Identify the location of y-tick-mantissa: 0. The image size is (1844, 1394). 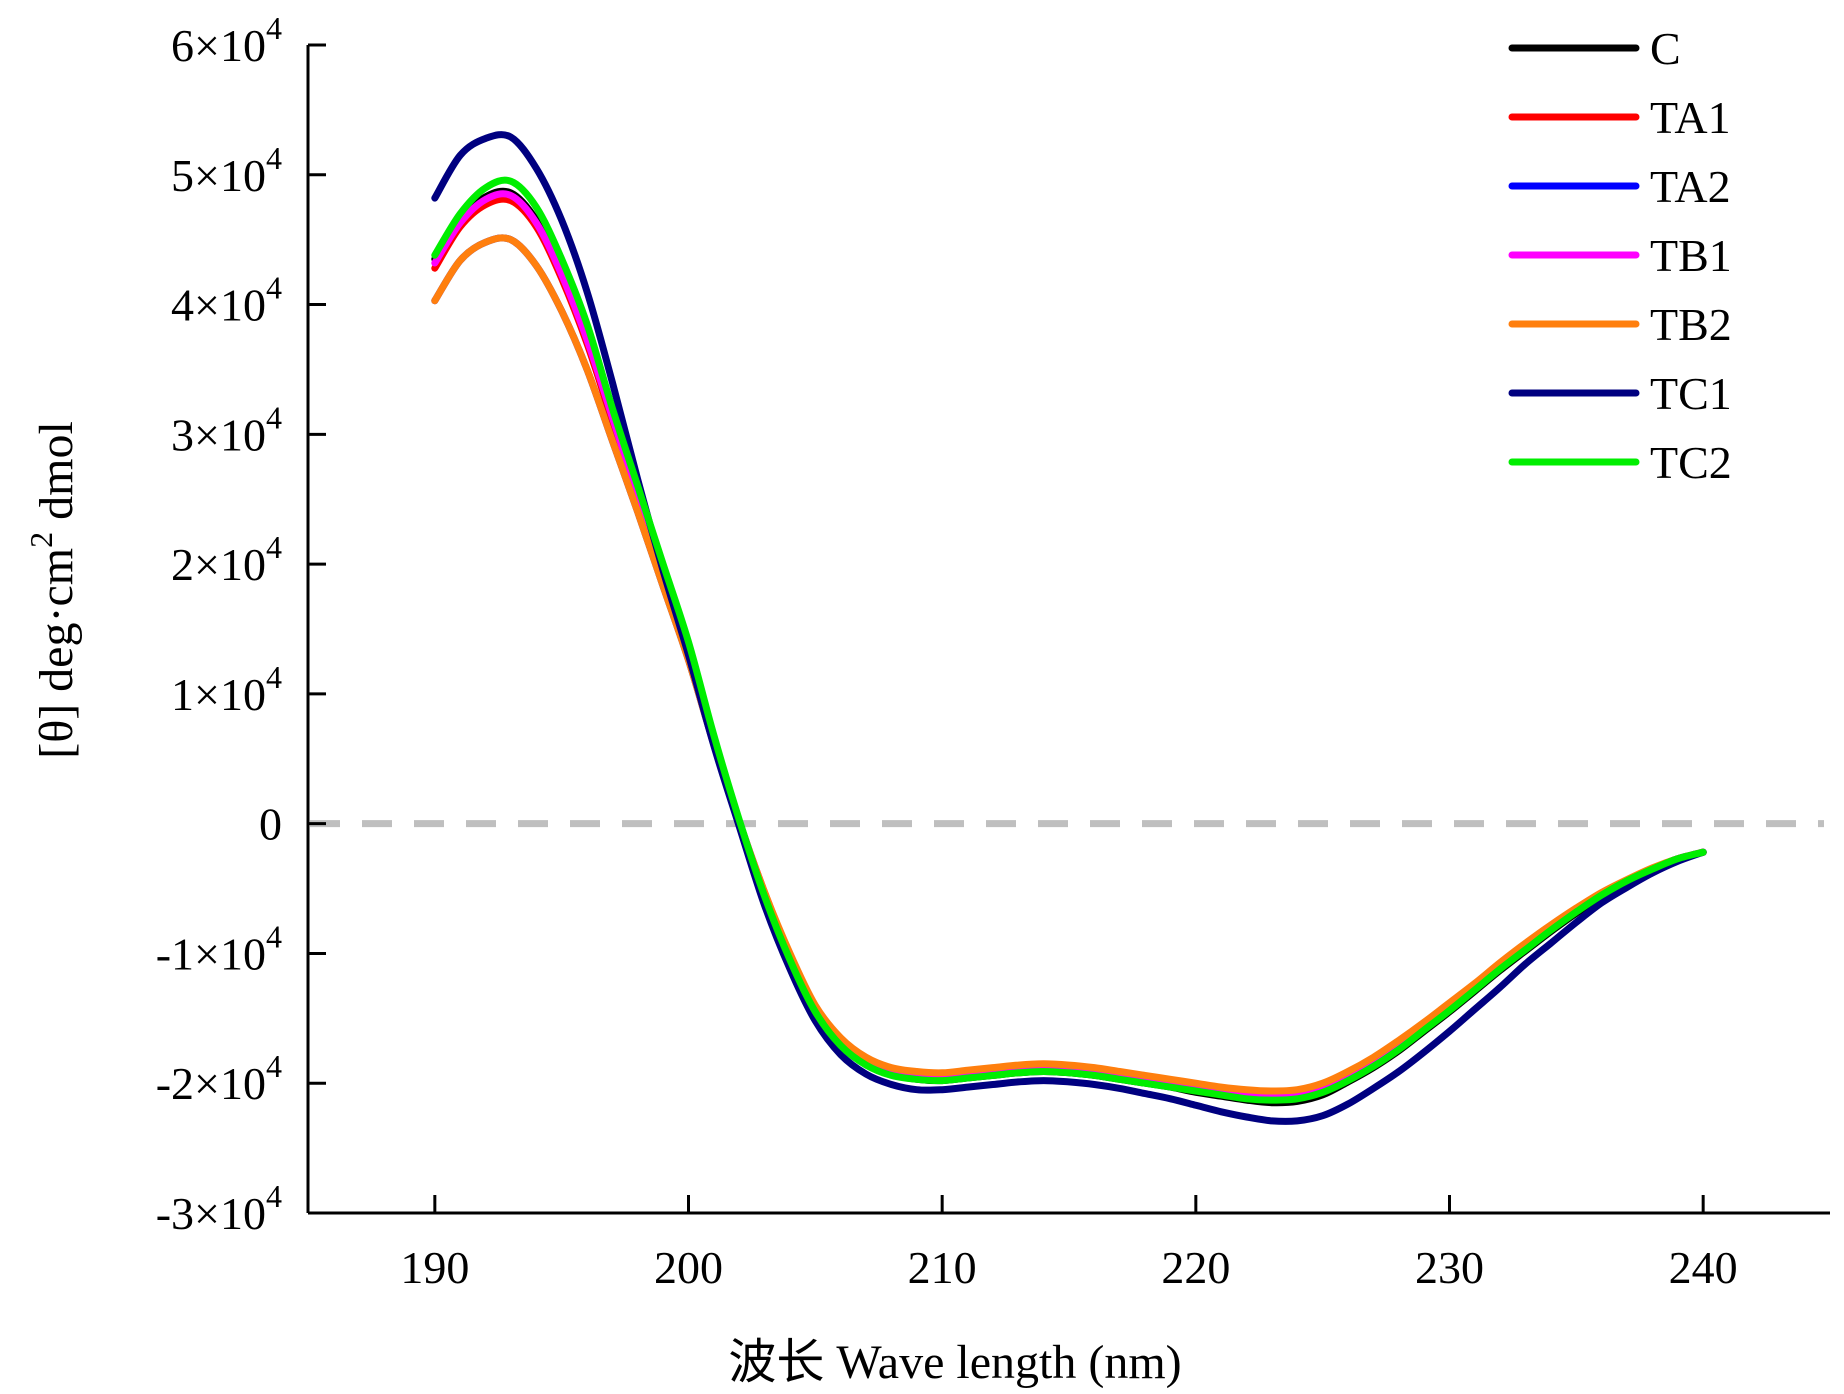
(270, 824).